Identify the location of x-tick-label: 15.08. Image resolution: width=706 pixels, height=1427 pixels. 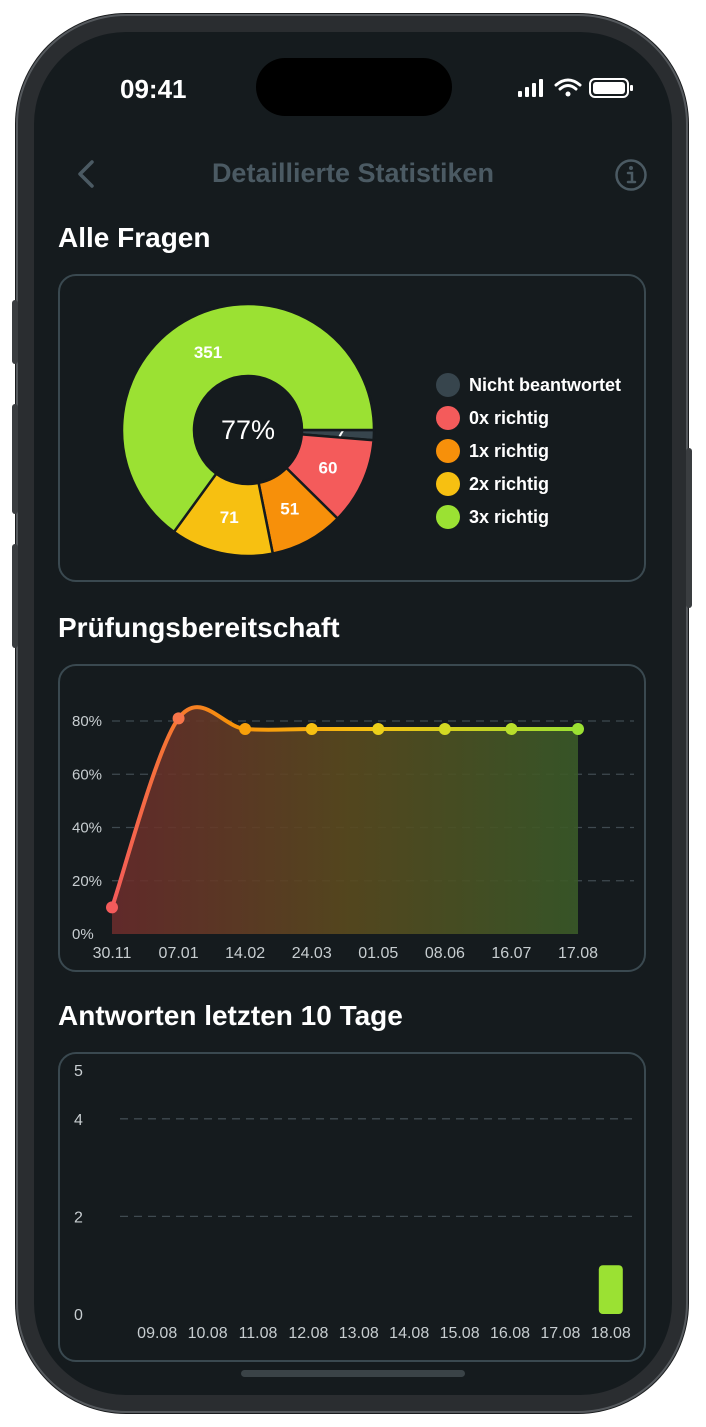
(460, 1333).